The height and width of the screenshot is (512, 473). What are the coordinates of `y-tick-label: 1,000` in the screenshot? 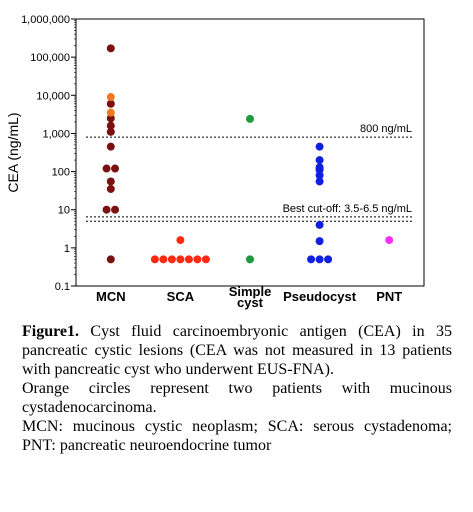 It's located at (56, 134).